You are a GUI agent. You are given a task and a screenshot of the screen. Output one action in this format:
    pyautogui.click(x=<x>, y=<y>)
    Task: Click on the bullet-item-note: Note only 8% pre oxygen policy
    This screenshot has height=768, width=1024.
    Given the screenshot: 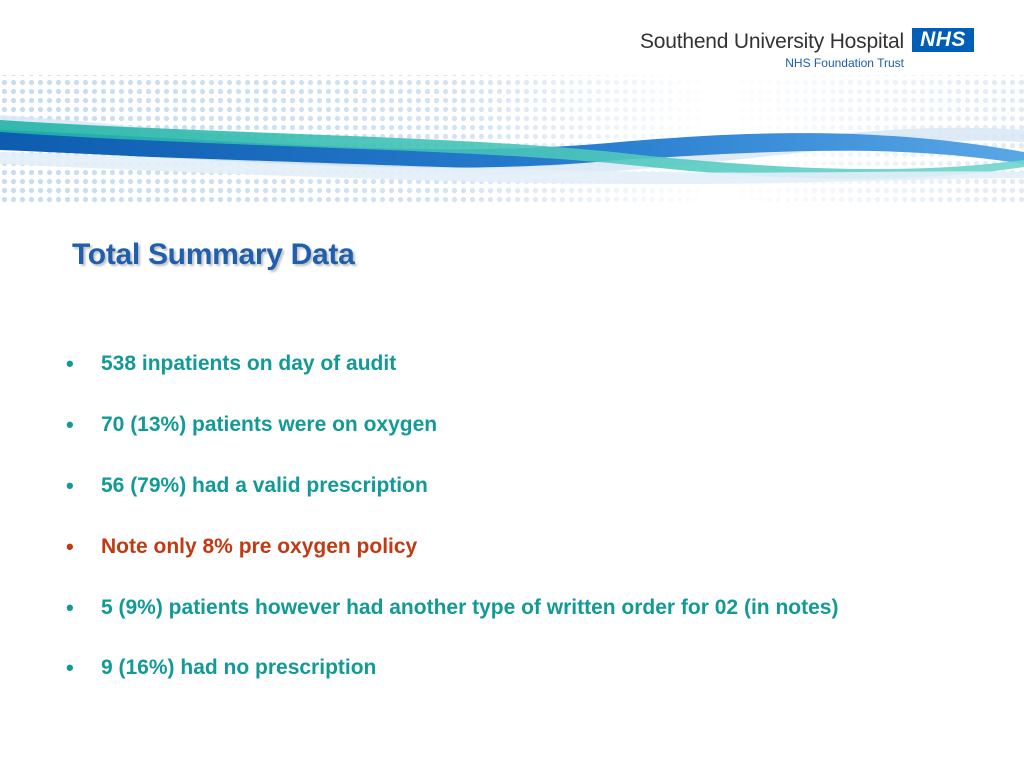 What is the action you would take?
    pyautogui.click(x=516, y=547)
    